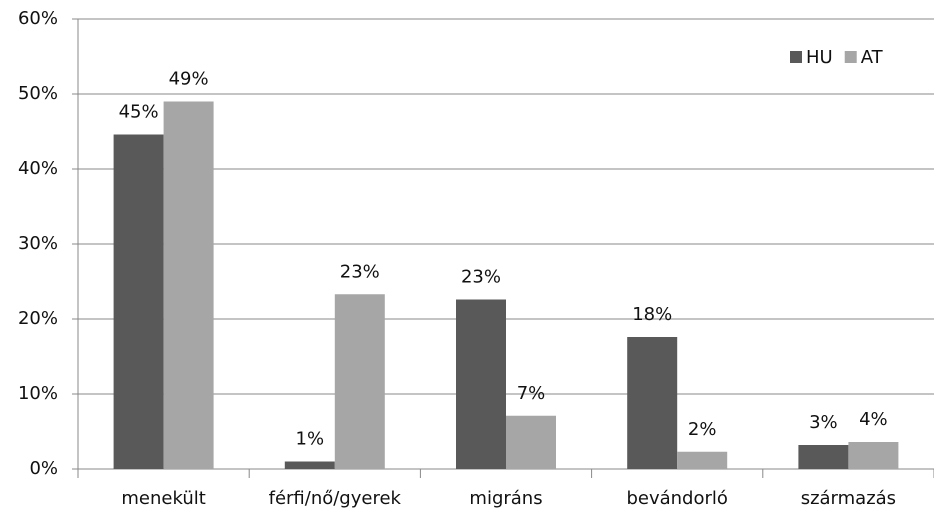 The image size is (934, 514). I want to click on data-label: 1%, so click(310, 439).